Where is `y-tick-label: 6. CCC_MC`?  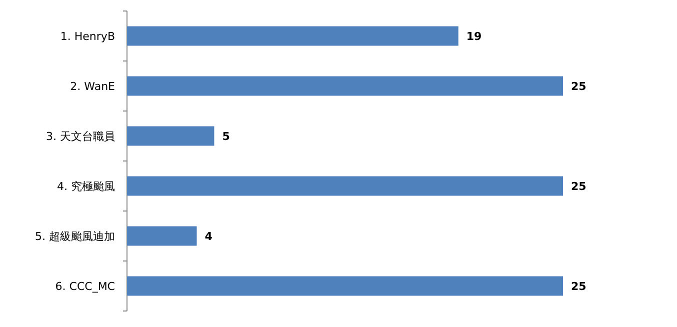
y-tick-label: 6. CCC_MC is located at coordinates (85, 286).